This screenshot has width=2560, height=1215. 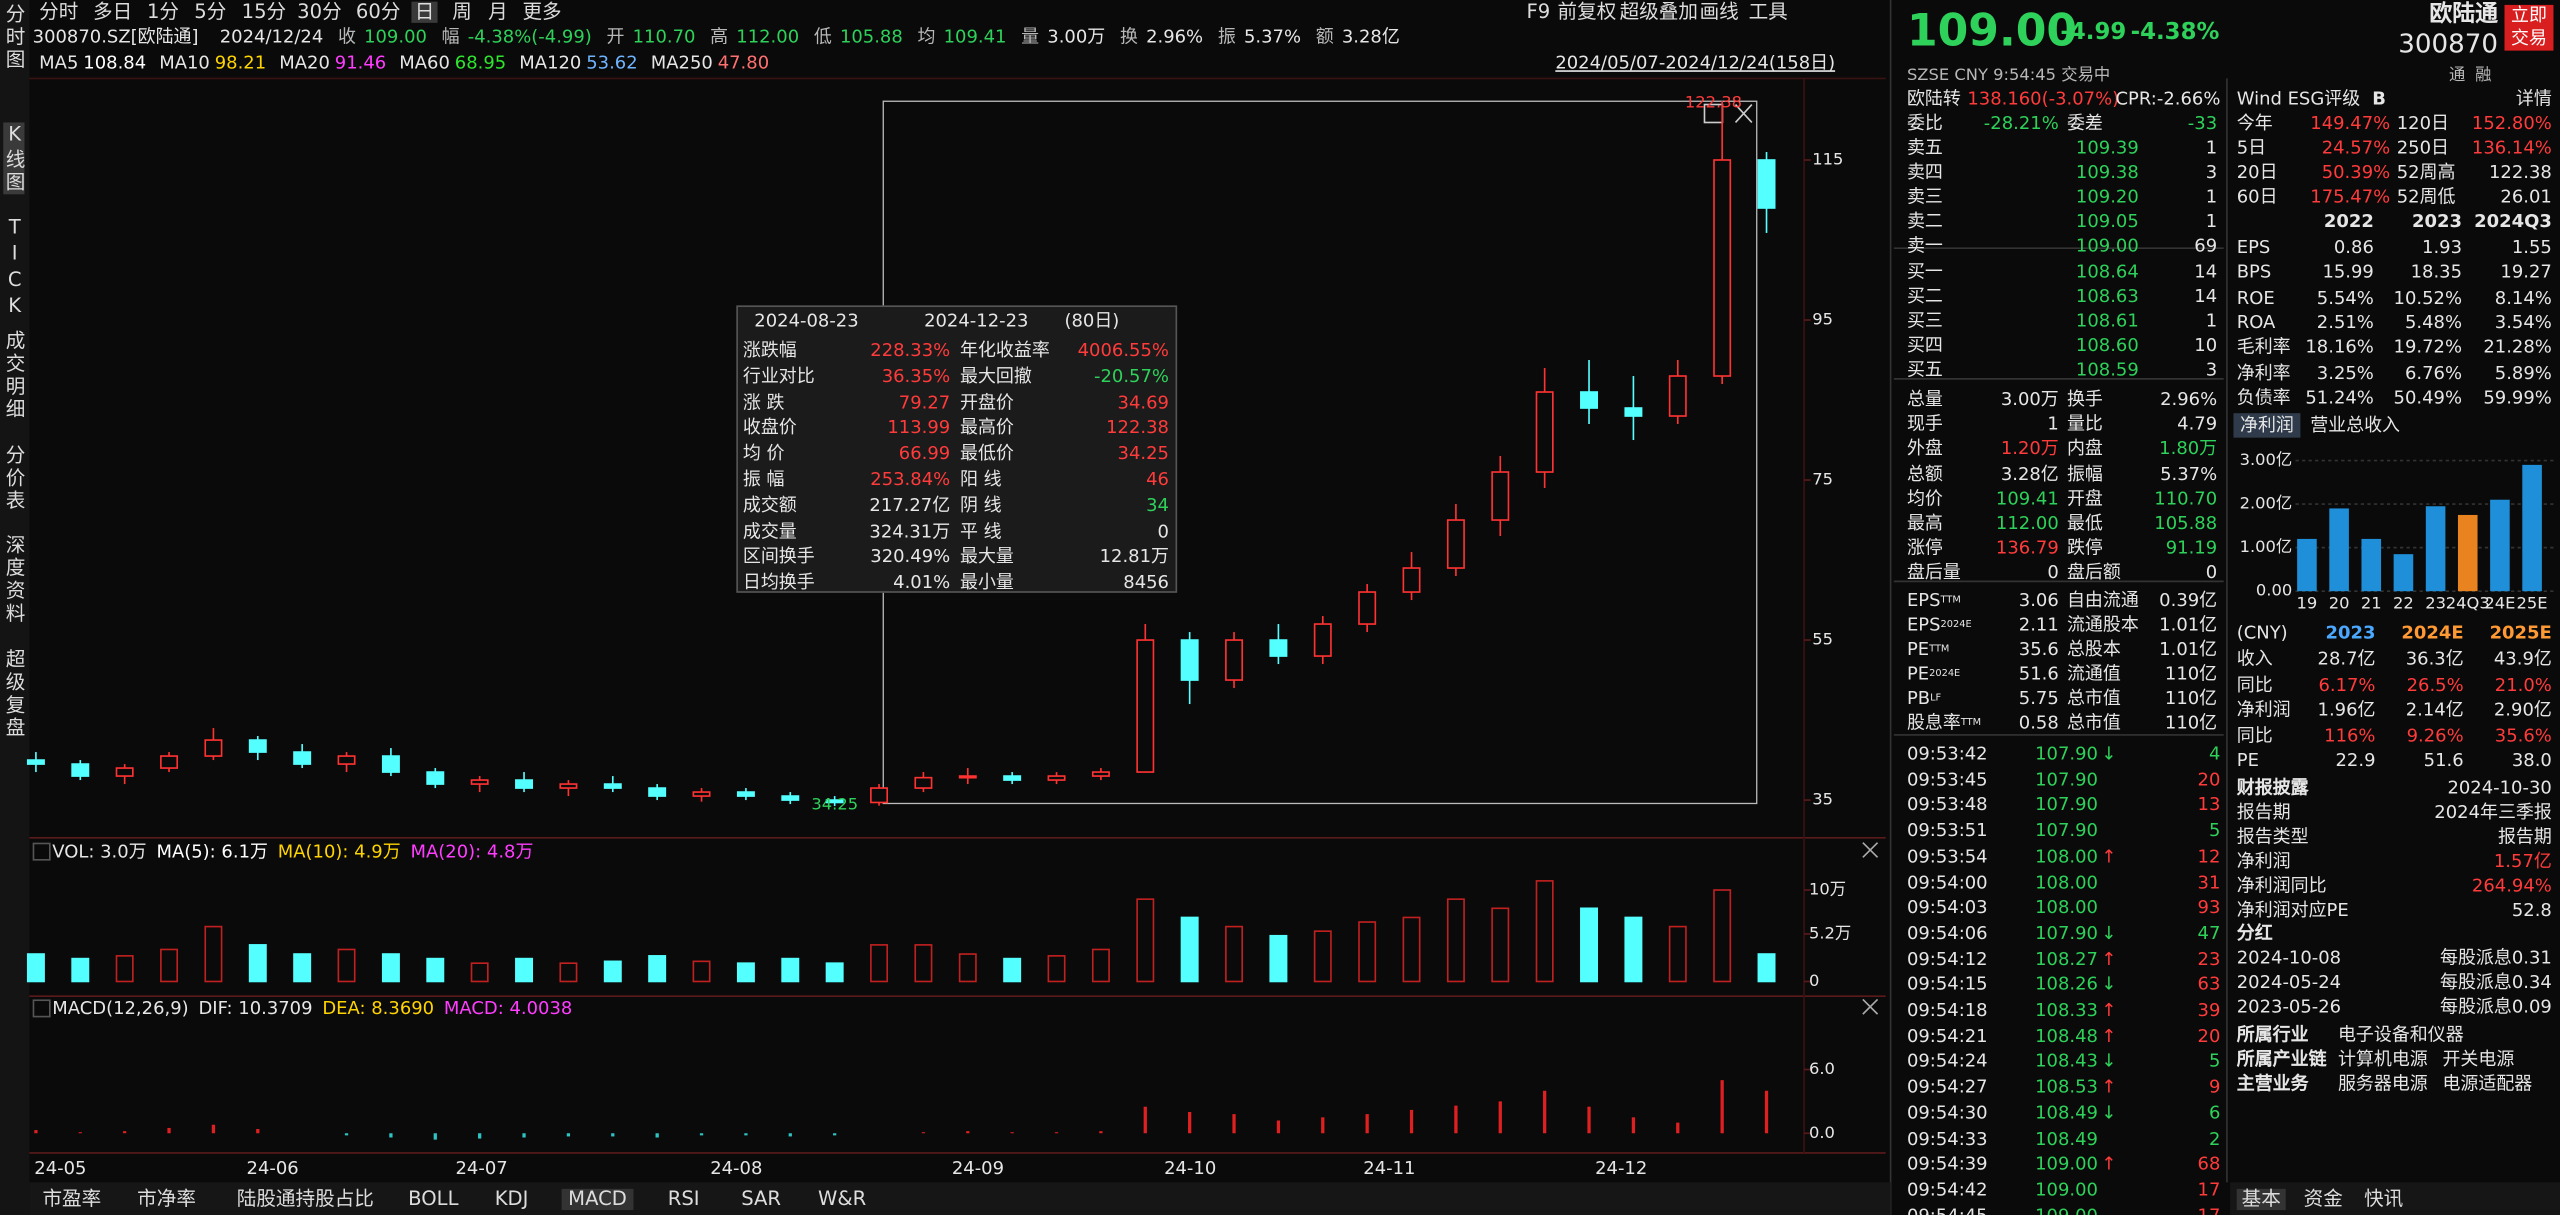 I want to click on label: 盘后额, so click(x=2093, y=573).